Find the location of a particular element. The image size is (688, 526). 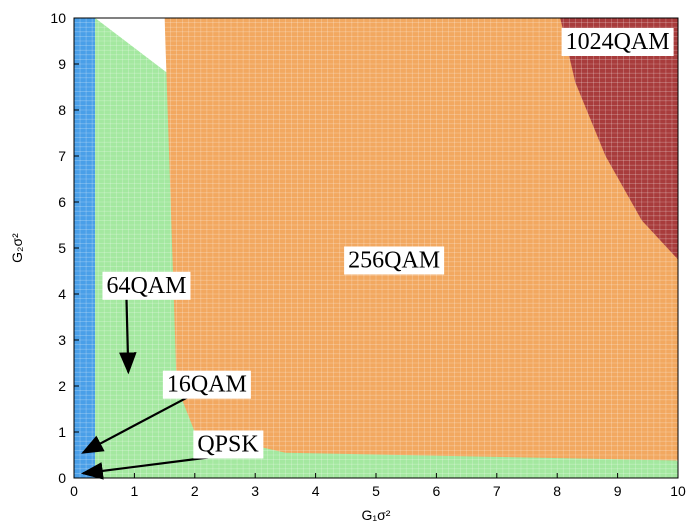

y-tick-label: 4 is located at coordinates (62, 294).